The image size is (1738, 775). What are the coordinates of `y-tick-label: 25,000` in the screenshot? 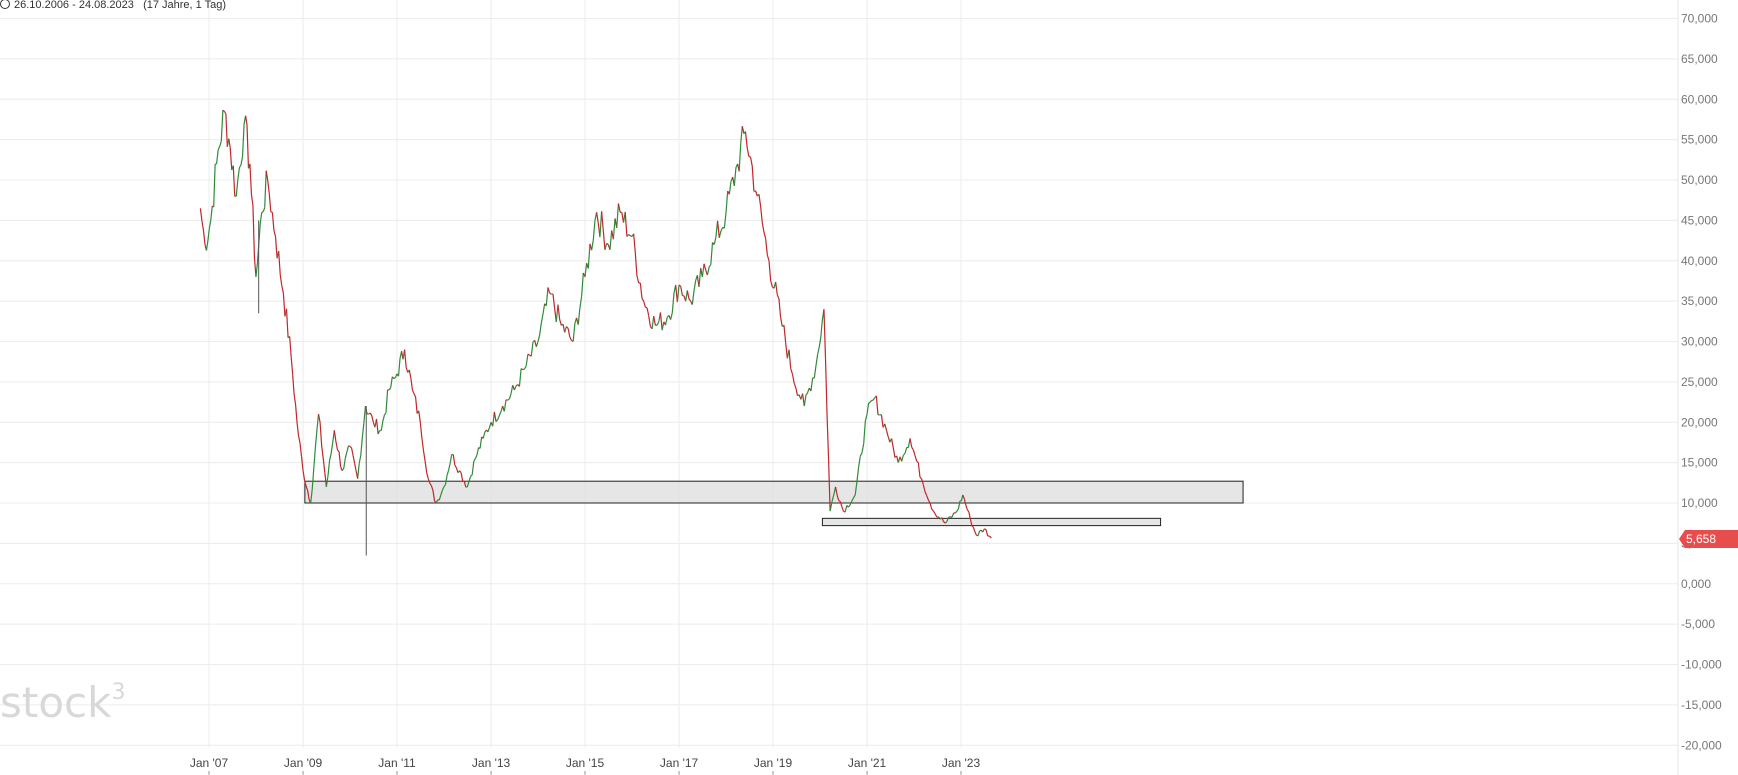 It's located at (1699, 382).